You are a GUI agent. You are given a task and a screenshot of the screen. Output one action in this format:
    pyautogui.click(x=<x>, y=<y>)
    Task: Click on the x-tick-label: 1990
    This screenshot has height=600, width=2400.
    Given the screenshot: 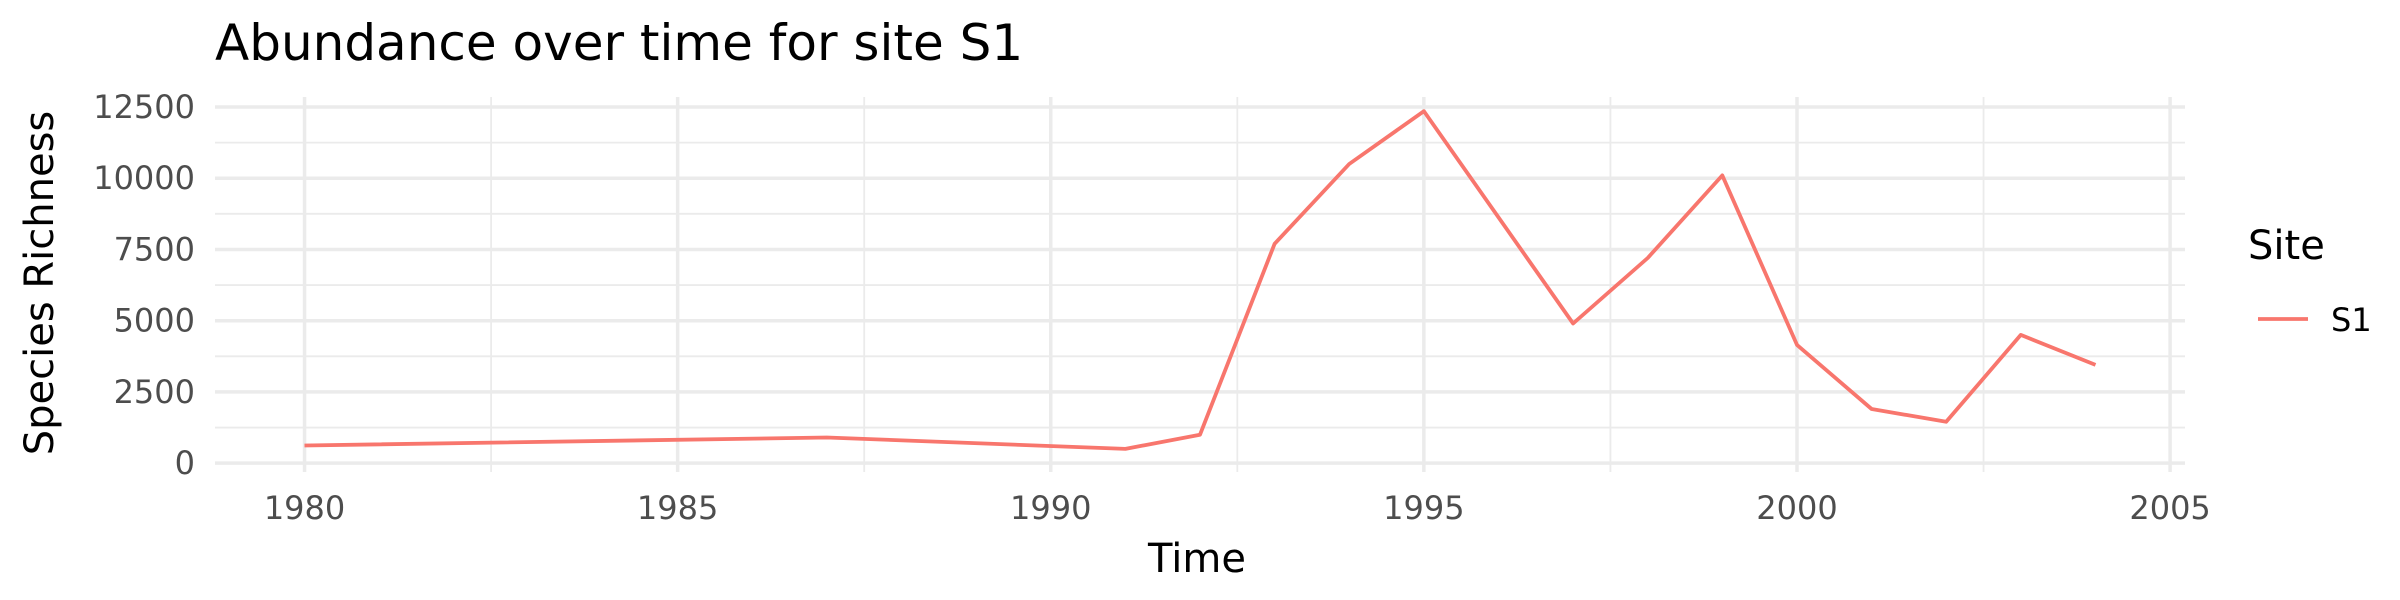 What is the action you would take?
    pyautogui.click(x=1050, y=508)
    